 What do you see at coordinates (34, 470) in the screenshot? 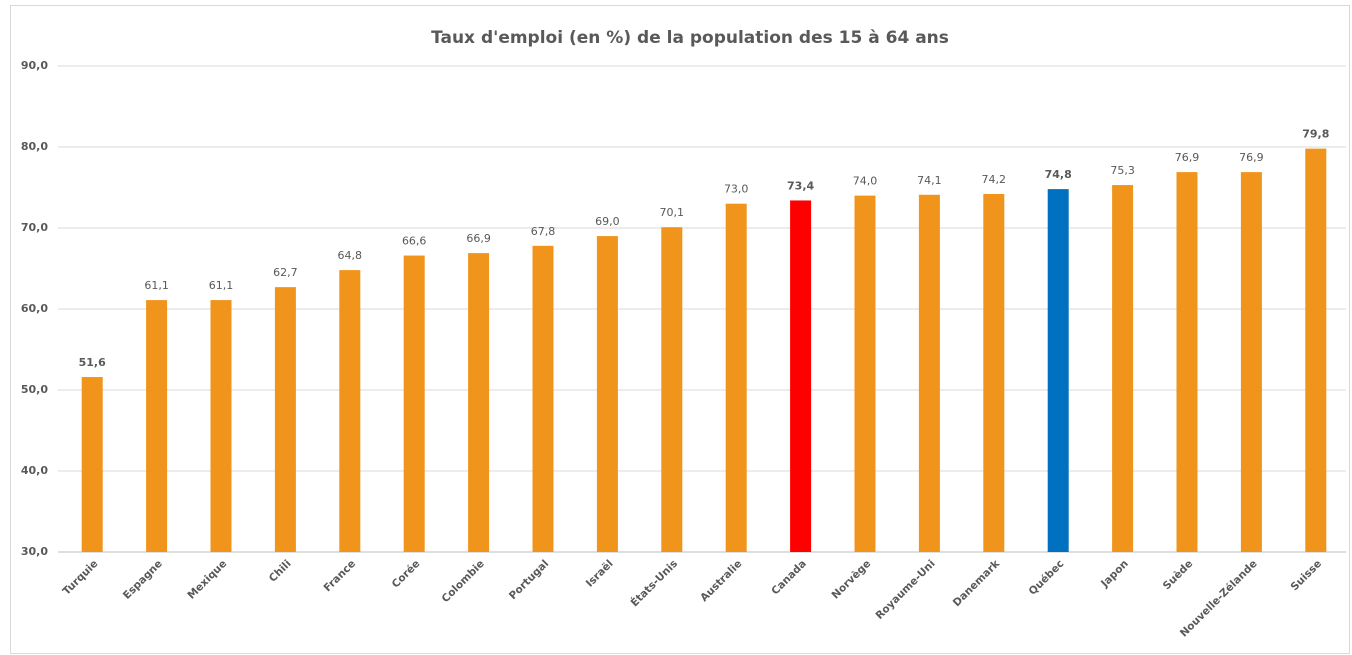
I see `y-tick-label: 40,0` at bounding box center [34, 470].